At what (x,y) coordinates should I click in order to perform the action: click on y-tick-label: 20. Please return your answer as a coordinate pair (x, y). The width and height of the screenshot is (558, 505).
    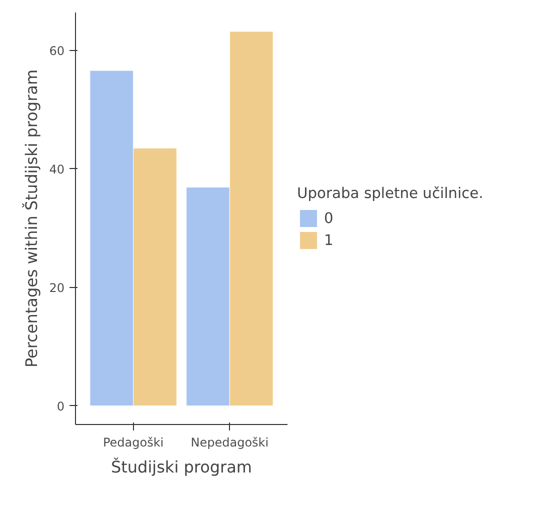
    Looking at the image, I should click on (57, 287).